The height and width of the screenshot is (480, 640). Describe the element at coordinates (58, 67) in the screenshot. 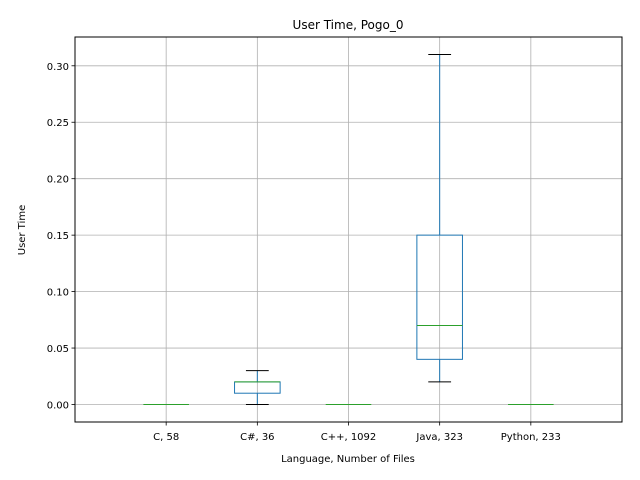

I see `y-tick-label: 0.30` at that location.